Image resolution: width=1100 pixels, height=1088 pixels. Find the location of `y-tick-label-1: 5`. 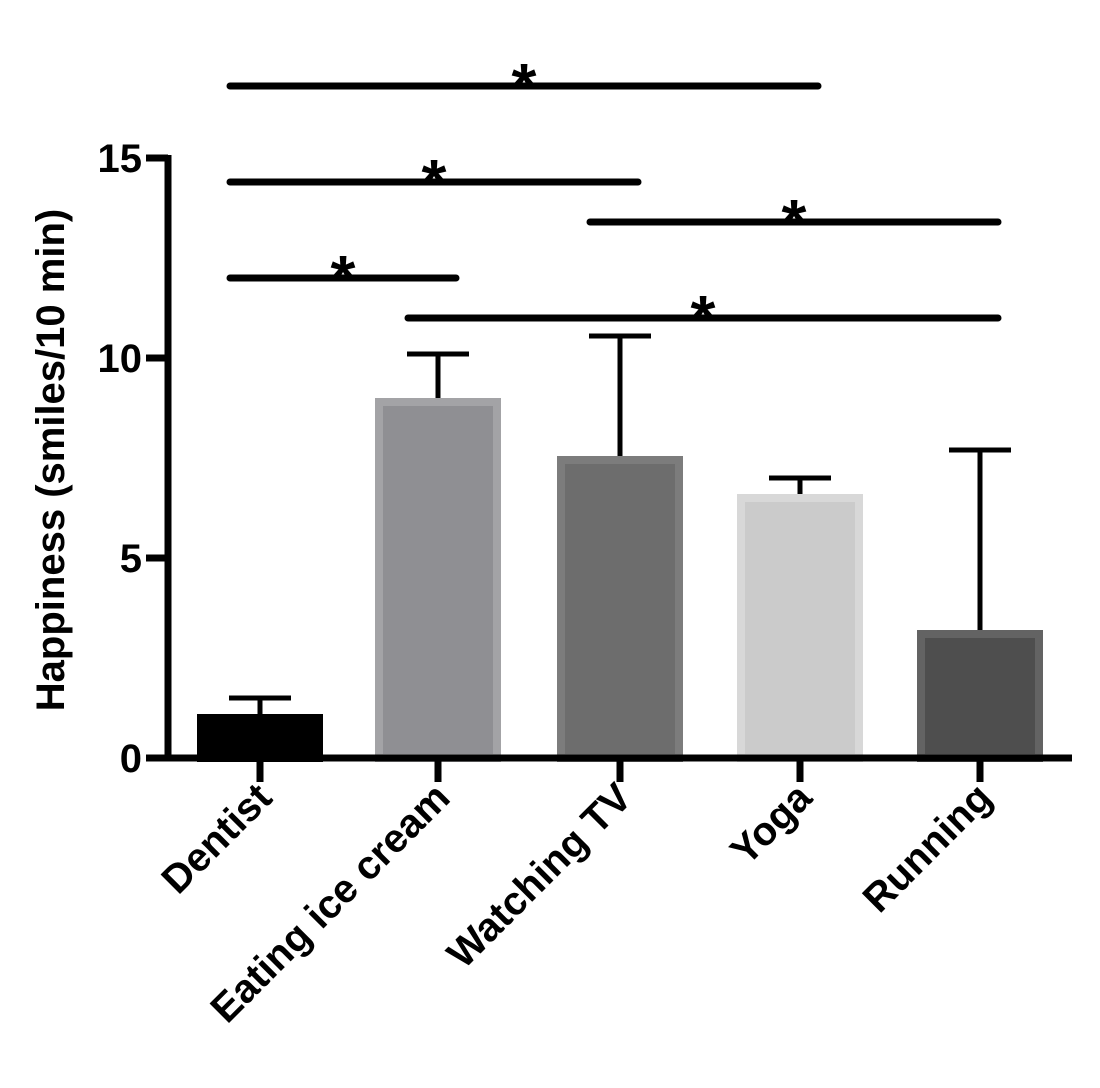

y-tick-label-1: 5 is located at coordinates (131, 559).